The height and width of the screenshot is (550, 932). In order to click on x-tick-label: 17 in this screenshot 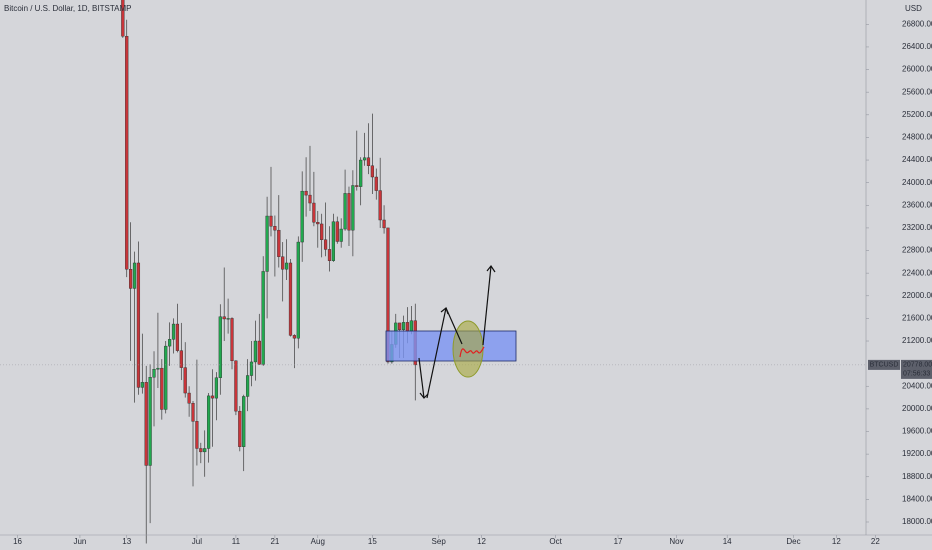, I will do `click(618, 541)`.